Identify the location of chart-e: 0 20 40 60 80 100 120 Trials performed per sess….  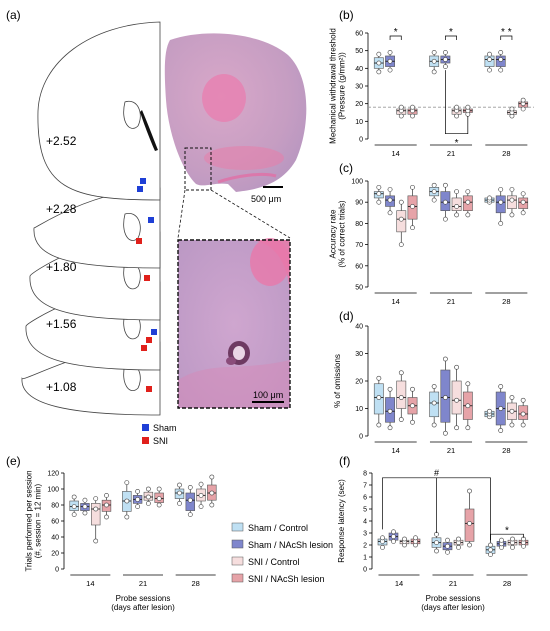
(121, 541).